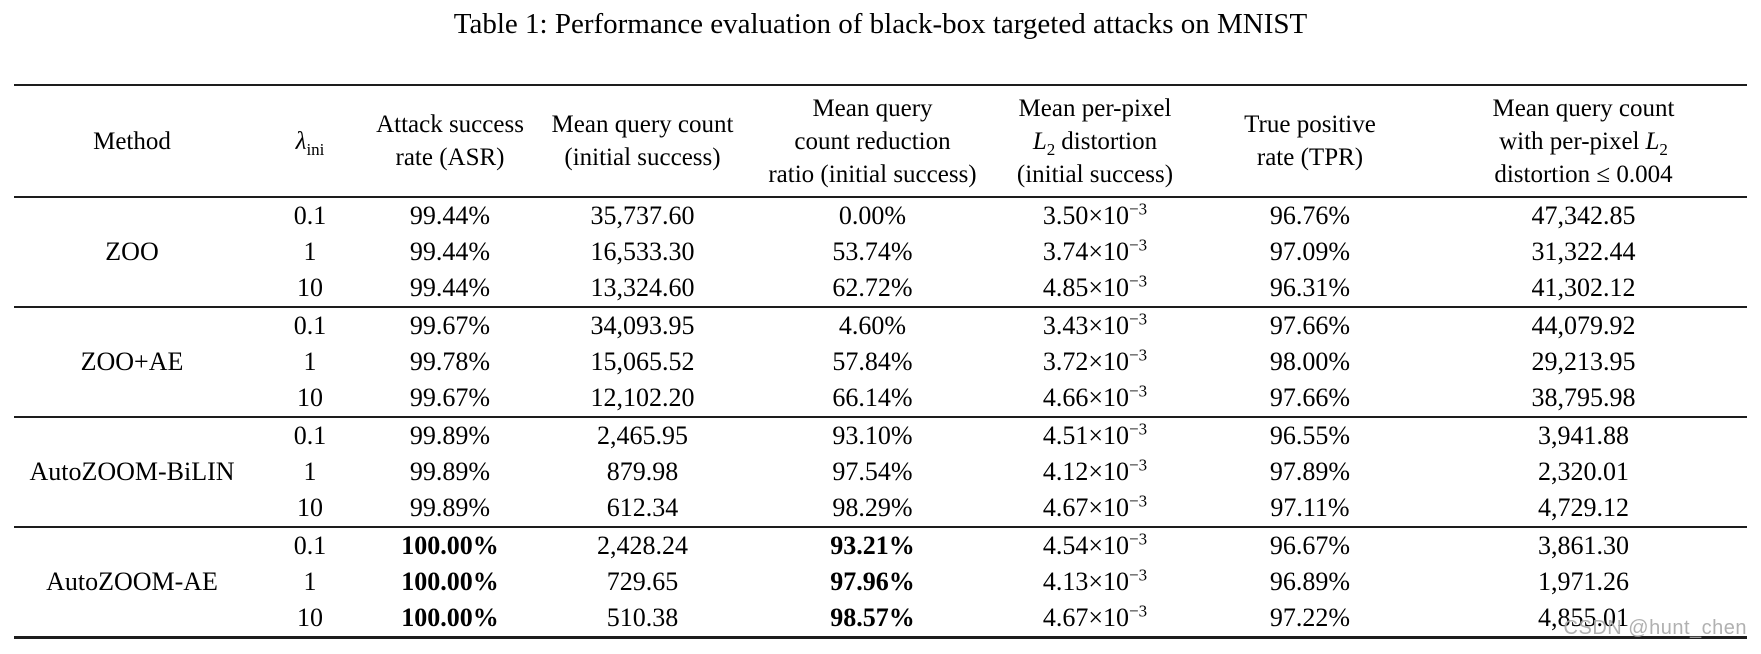  Describe the element at coordinates (872, 215) in the screenshot. I see `reduction-cell: 0.00%` at that location.